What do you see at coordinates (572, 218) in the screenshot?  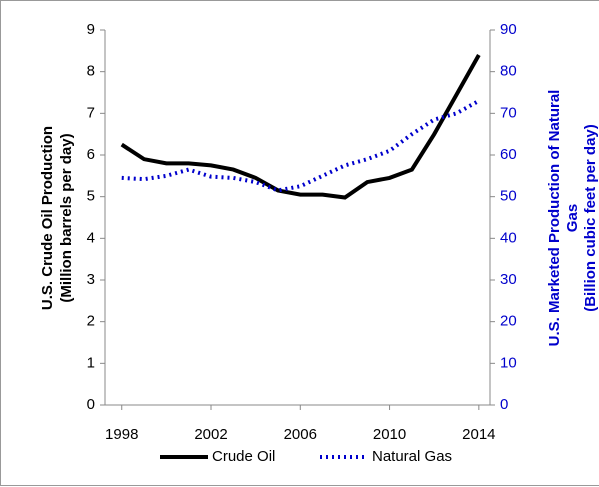 I see `y2-axis-label: Gas` at bounding box center [572, 218].